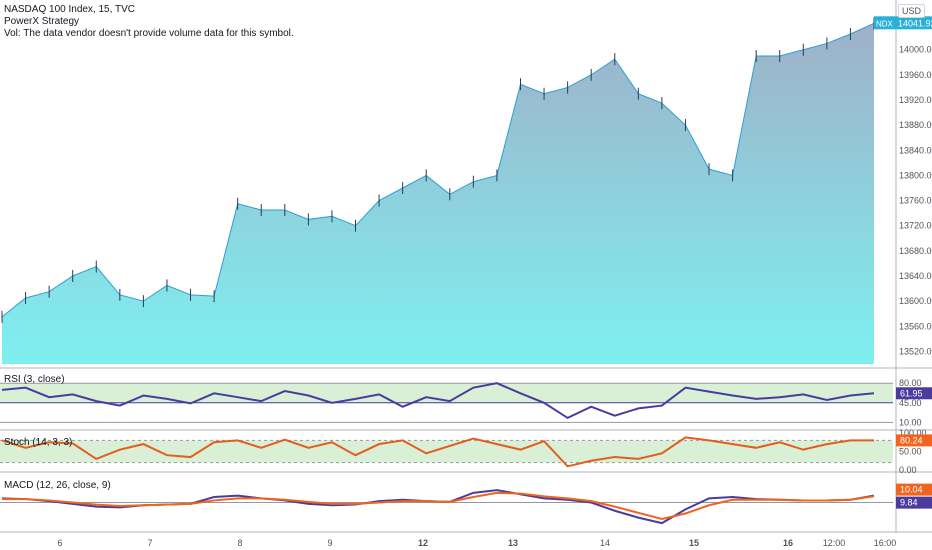 This screenshot has height=550, width=932. I want to click on price-tick-label: 13880.00, so click(915, 125).